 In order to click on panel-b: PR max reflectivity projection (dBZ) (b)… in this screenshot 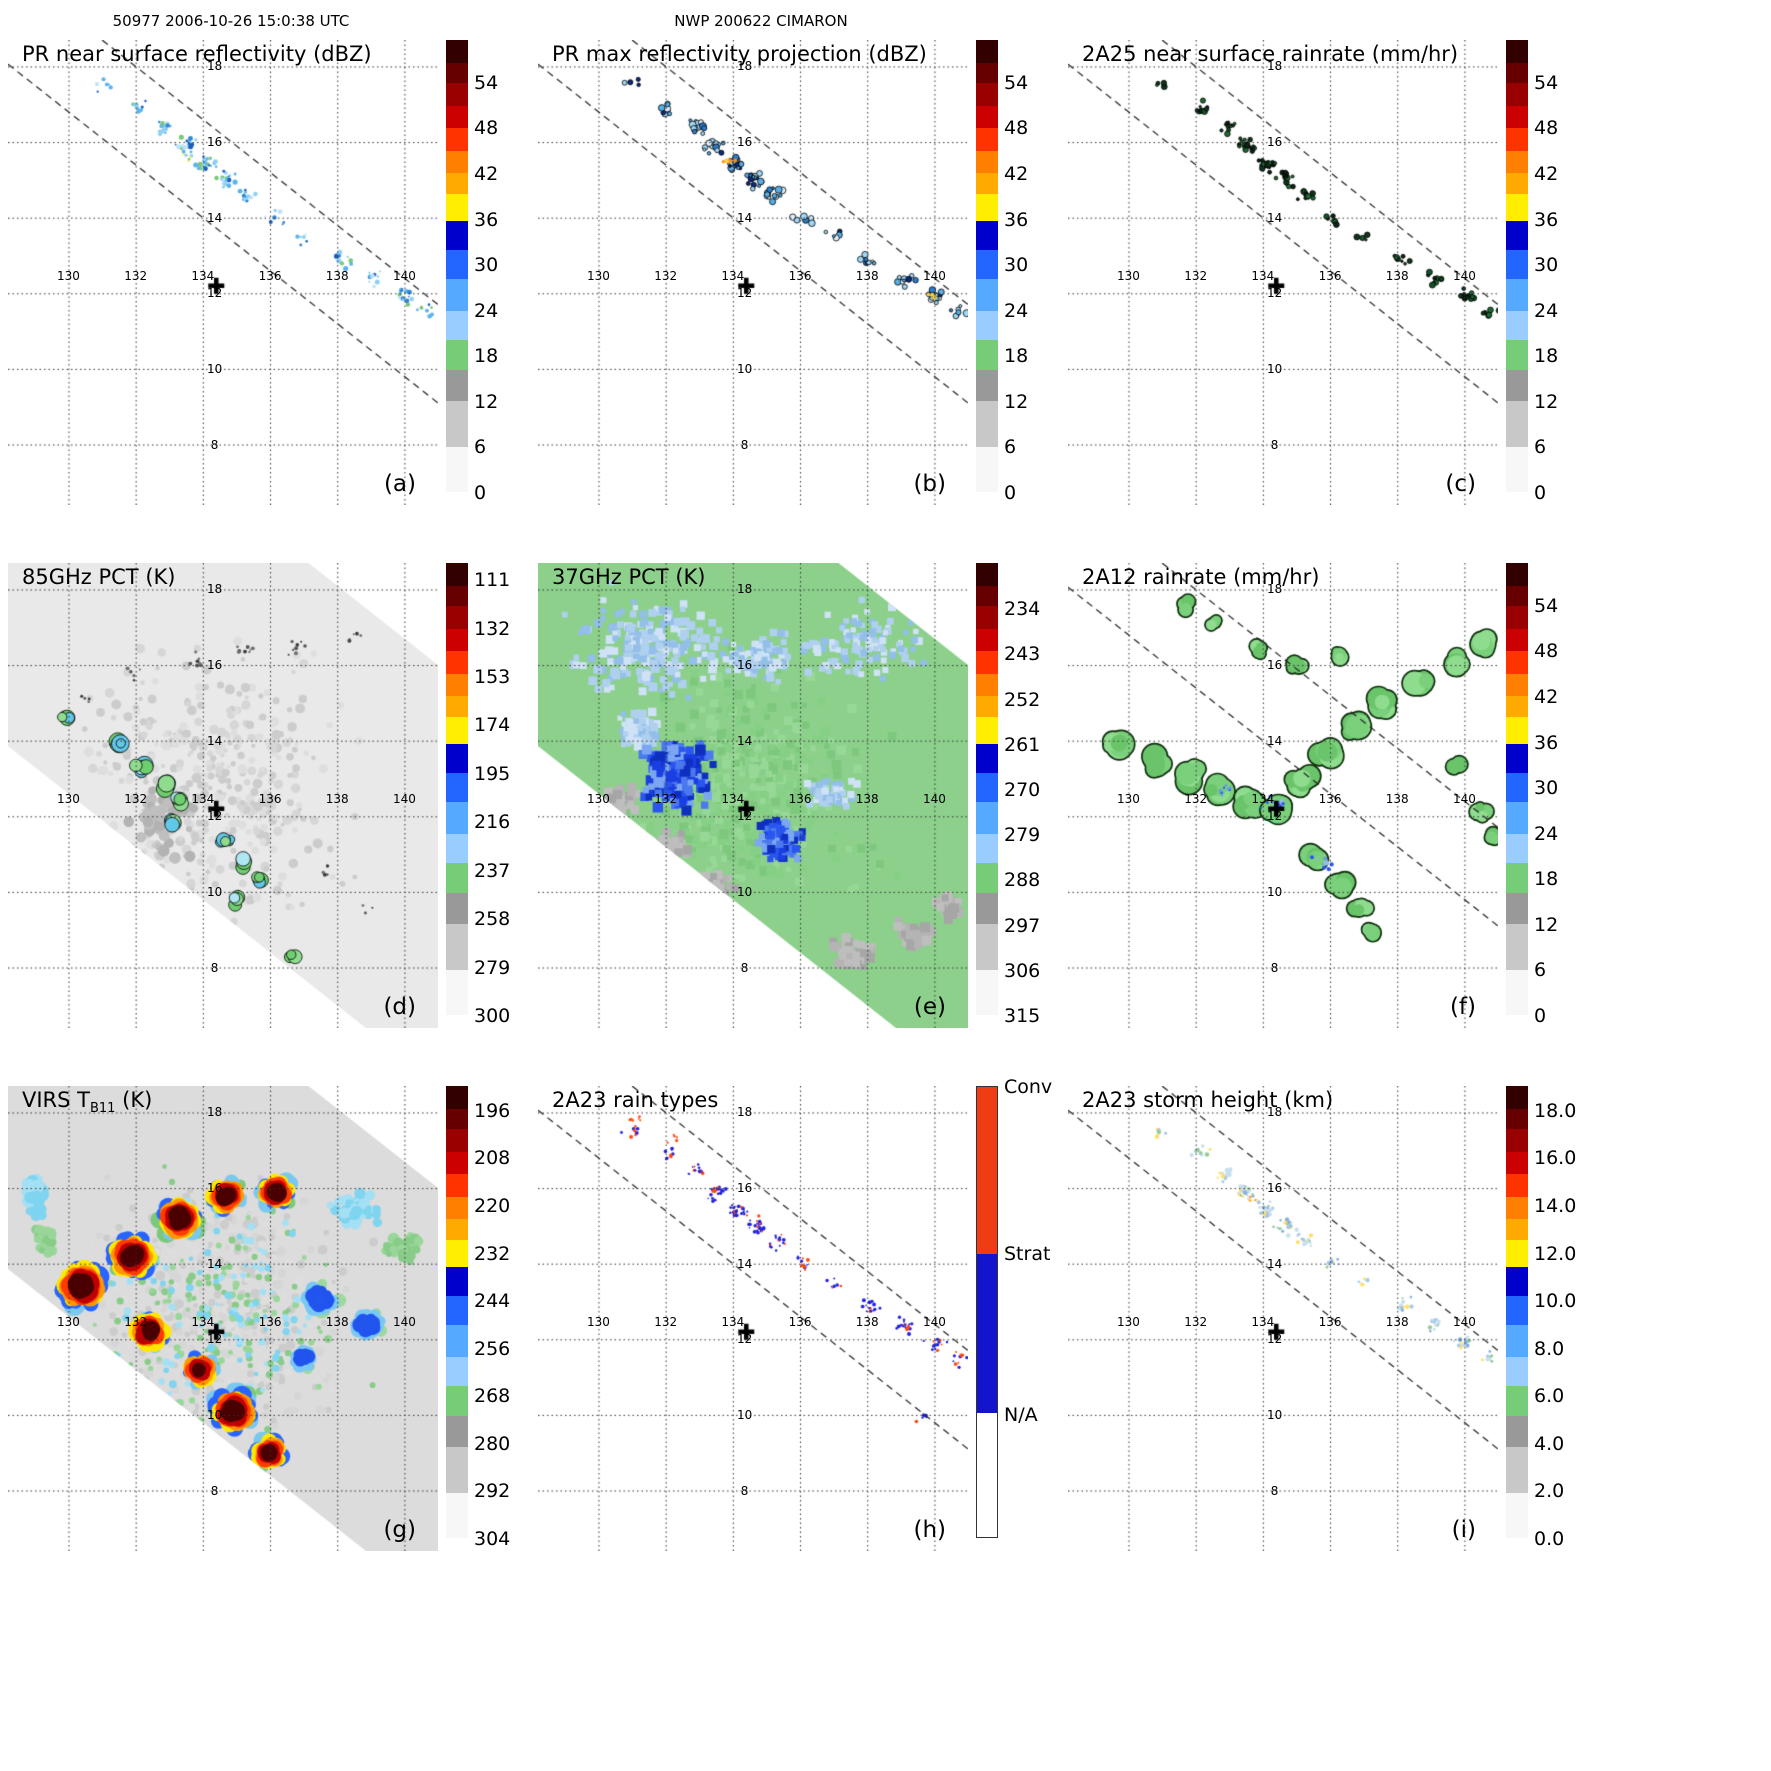, I will do `click(795, 291)`.